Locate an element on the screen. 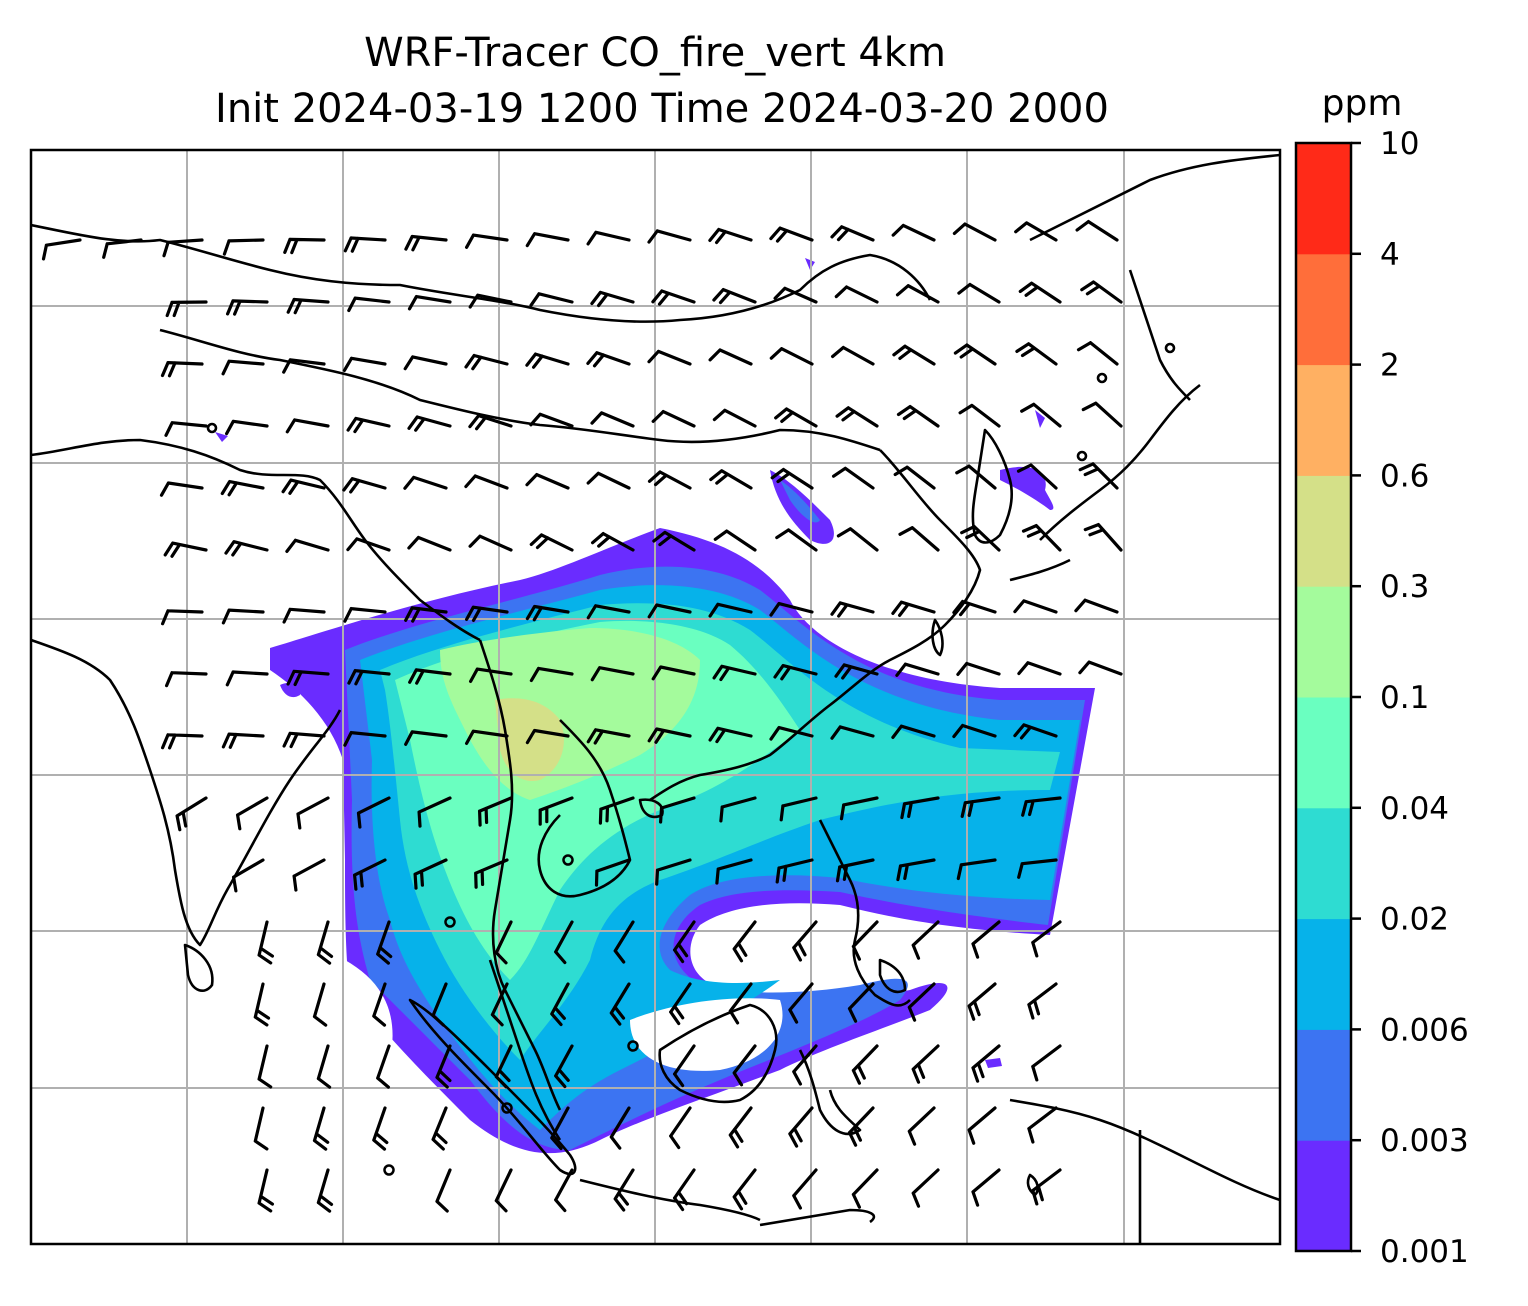 Image resolution: width=1528 pixels, height=1306 pixels. colorbar-tick-label: 0.04 is located at coordinates (1414, 809).